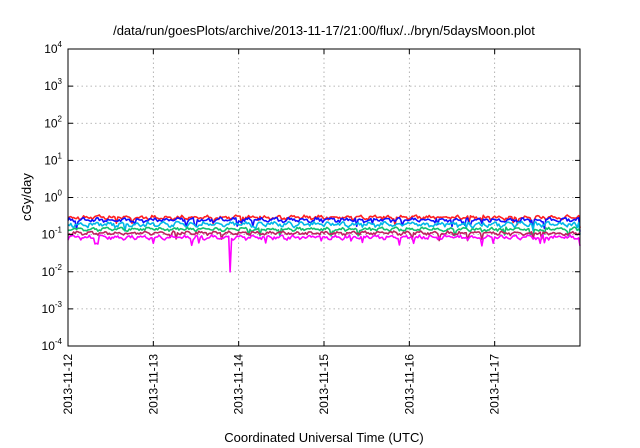 The image size is (640, 448). What do you see at coordinates (52, 308) in the screenshot?
I see `y-tick-label: 10⁻³` at bounding box center [52, 308].